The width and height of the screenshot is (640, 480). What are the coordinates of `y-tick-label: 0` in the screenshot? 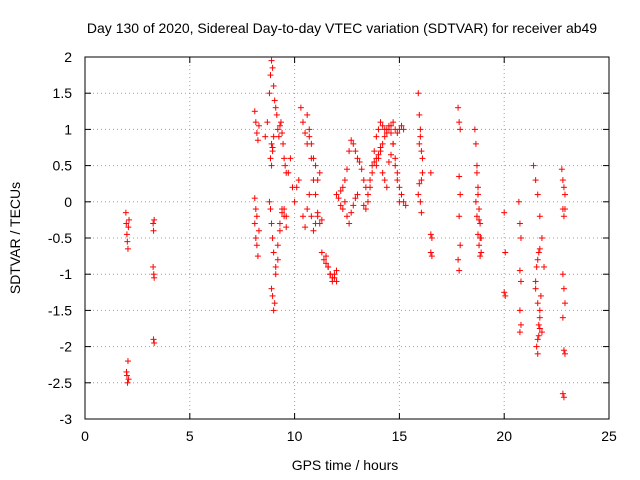 It's located at (68, 202).